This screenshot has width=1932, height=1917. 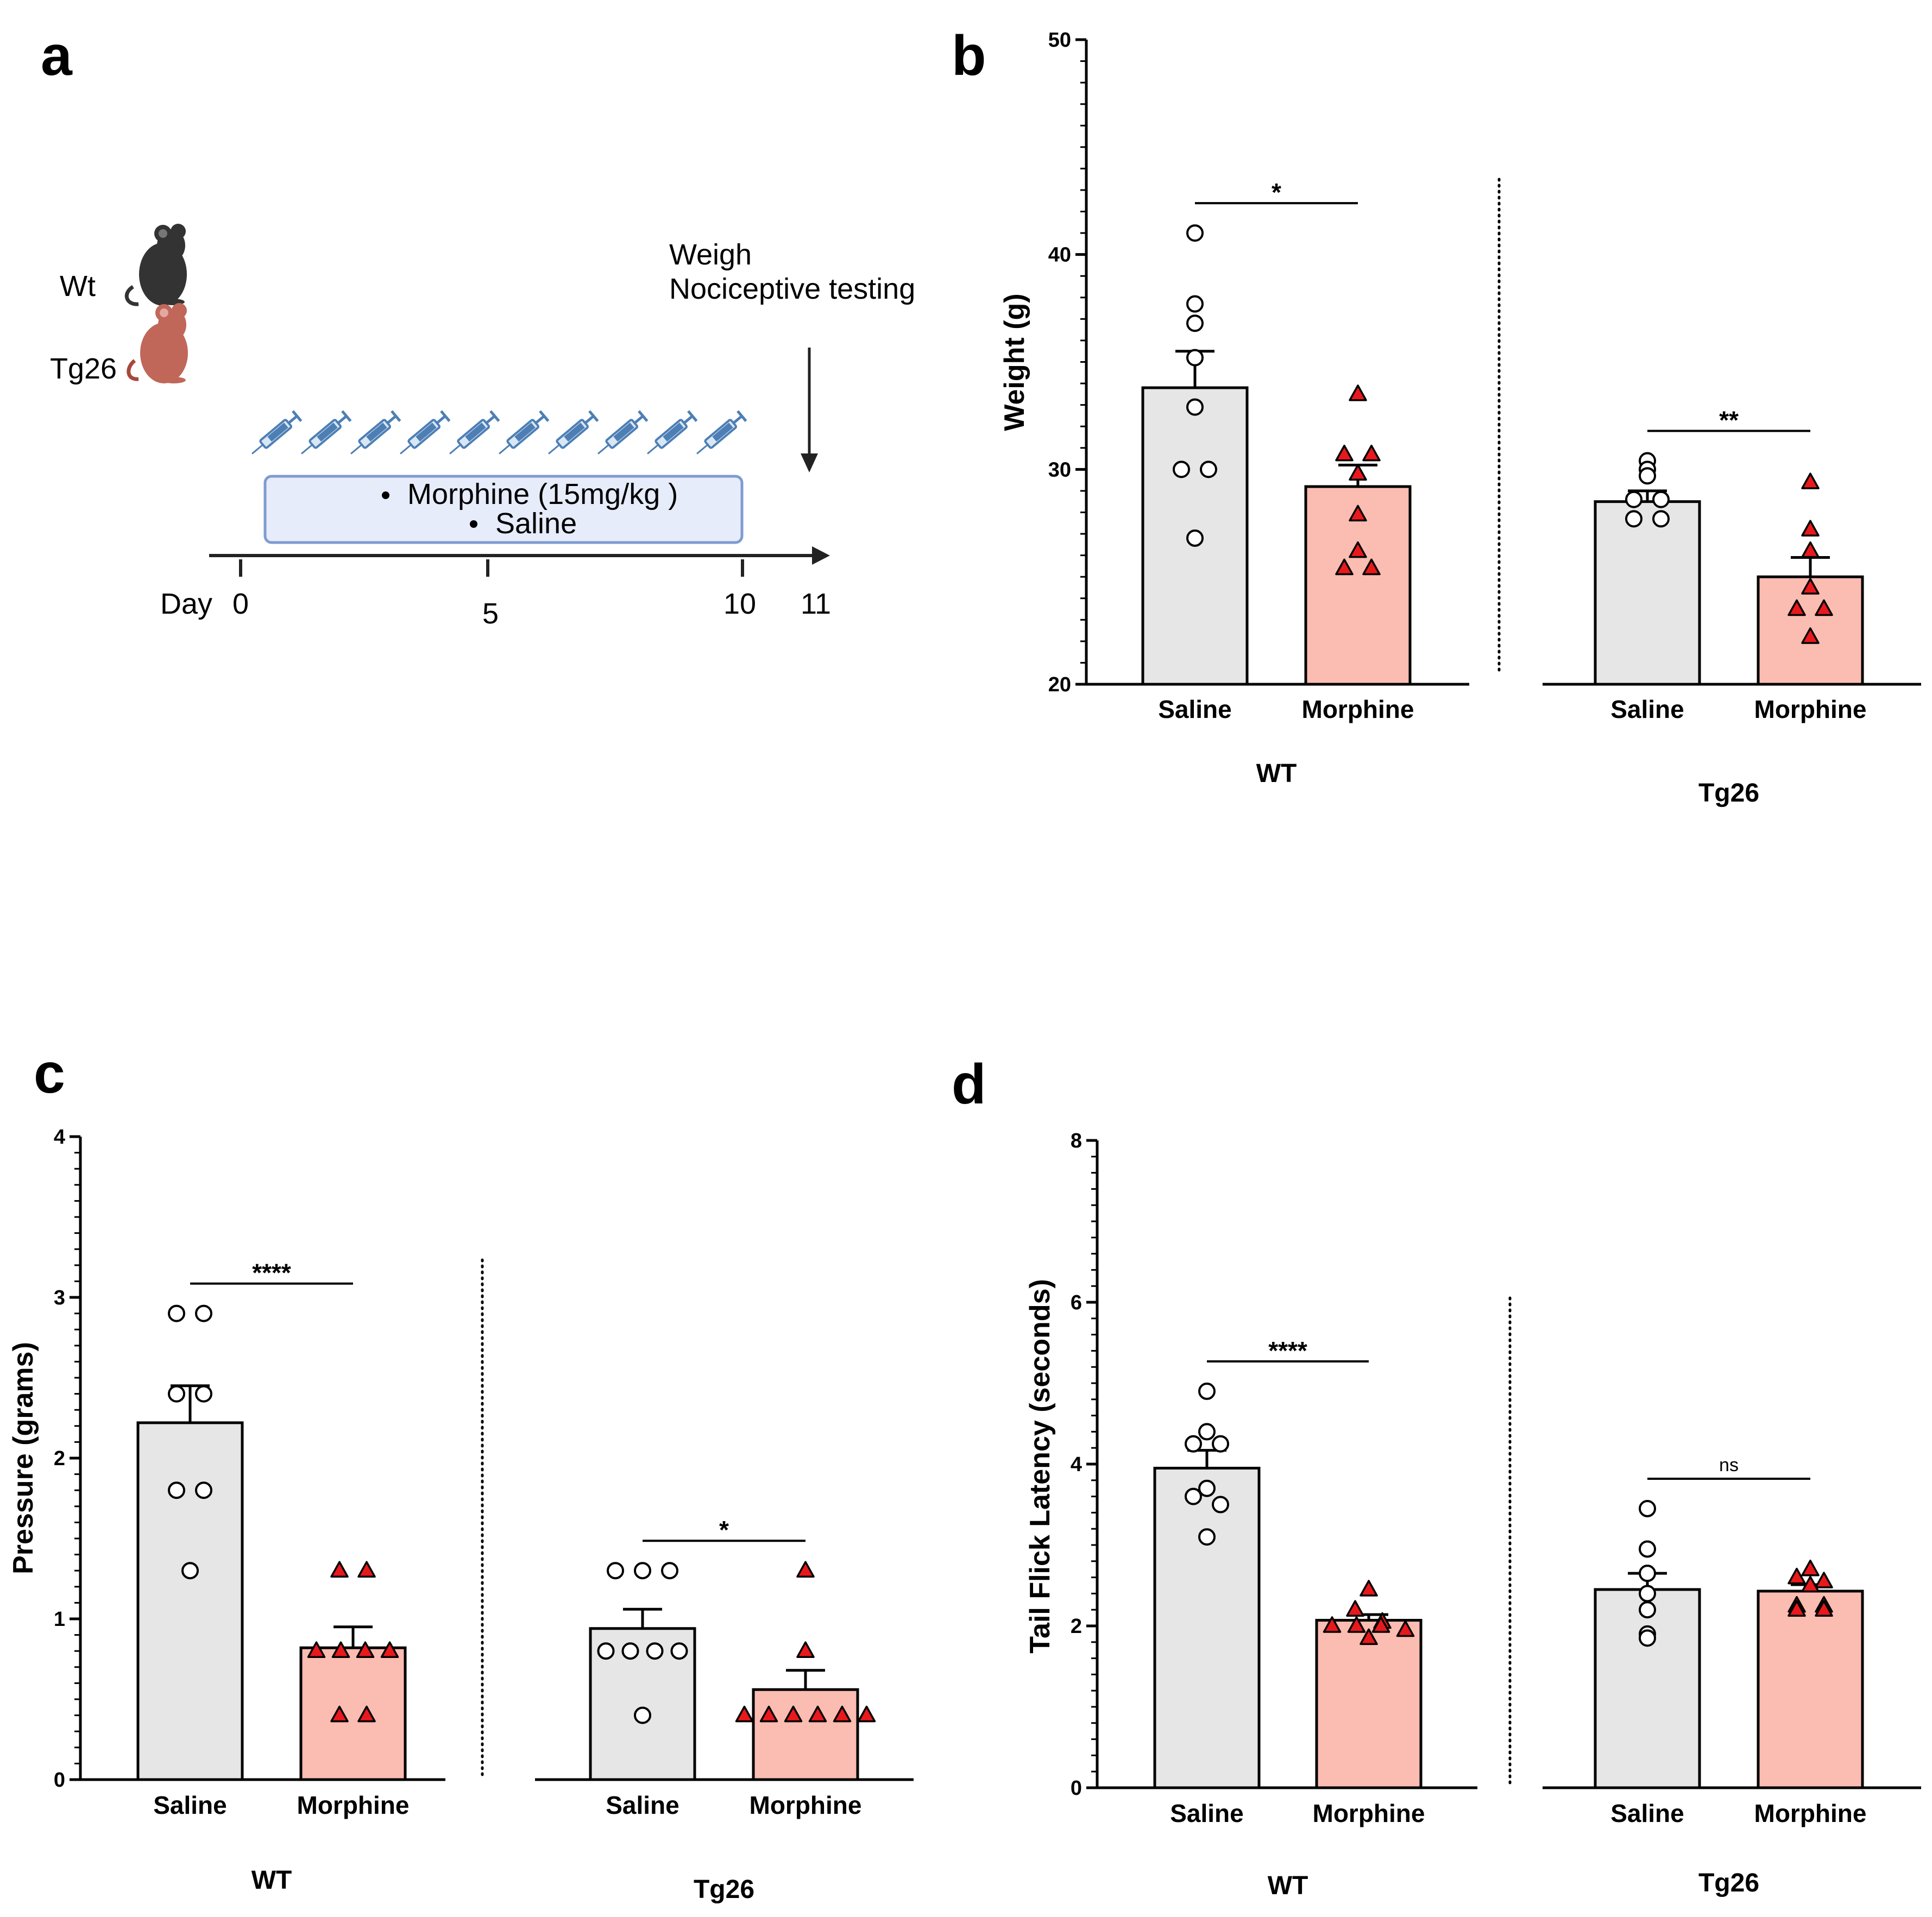 What do you see at coordinates (271, 1273) in the screenshot?
I see `significance-label: ****` at bounding box center [271, 1273].